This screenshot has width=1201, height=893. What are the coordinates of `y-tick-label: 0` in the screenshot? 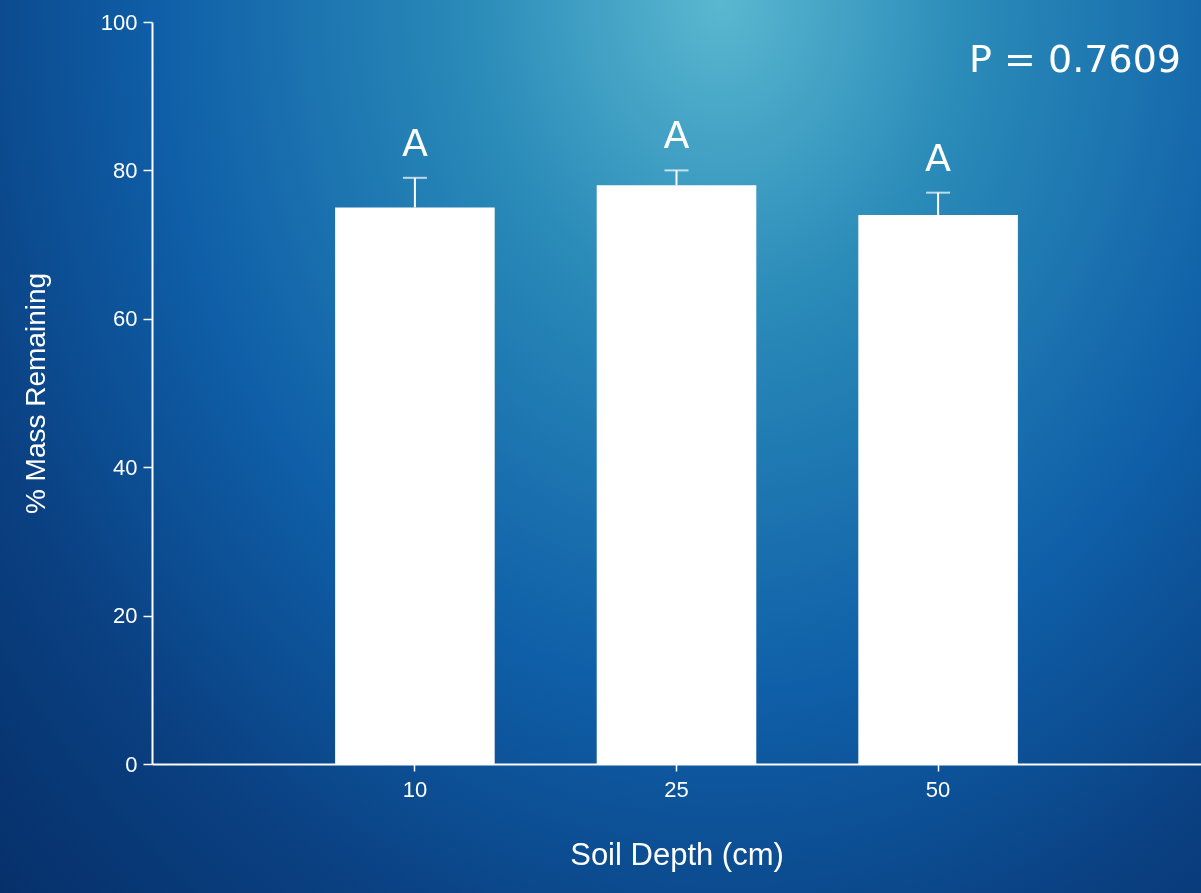 It's located at (131, 764).